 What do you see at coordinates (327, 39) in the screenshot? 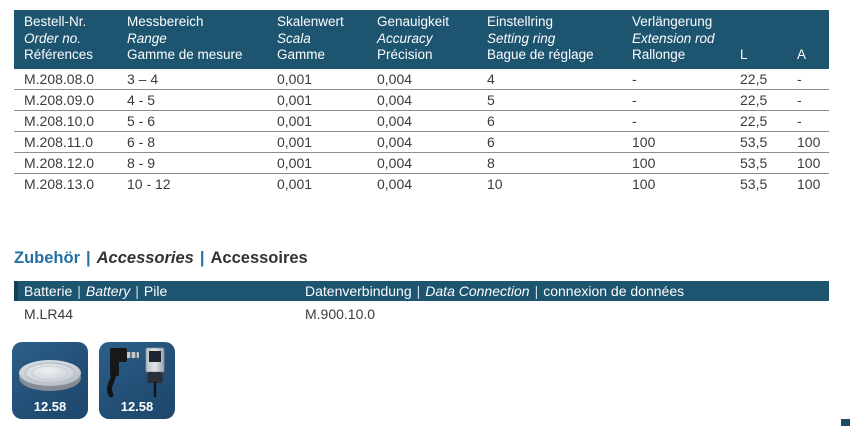
I see `column-header-scale-value: Skalenwert Scala Gamme` at bounding box center [327, 39].